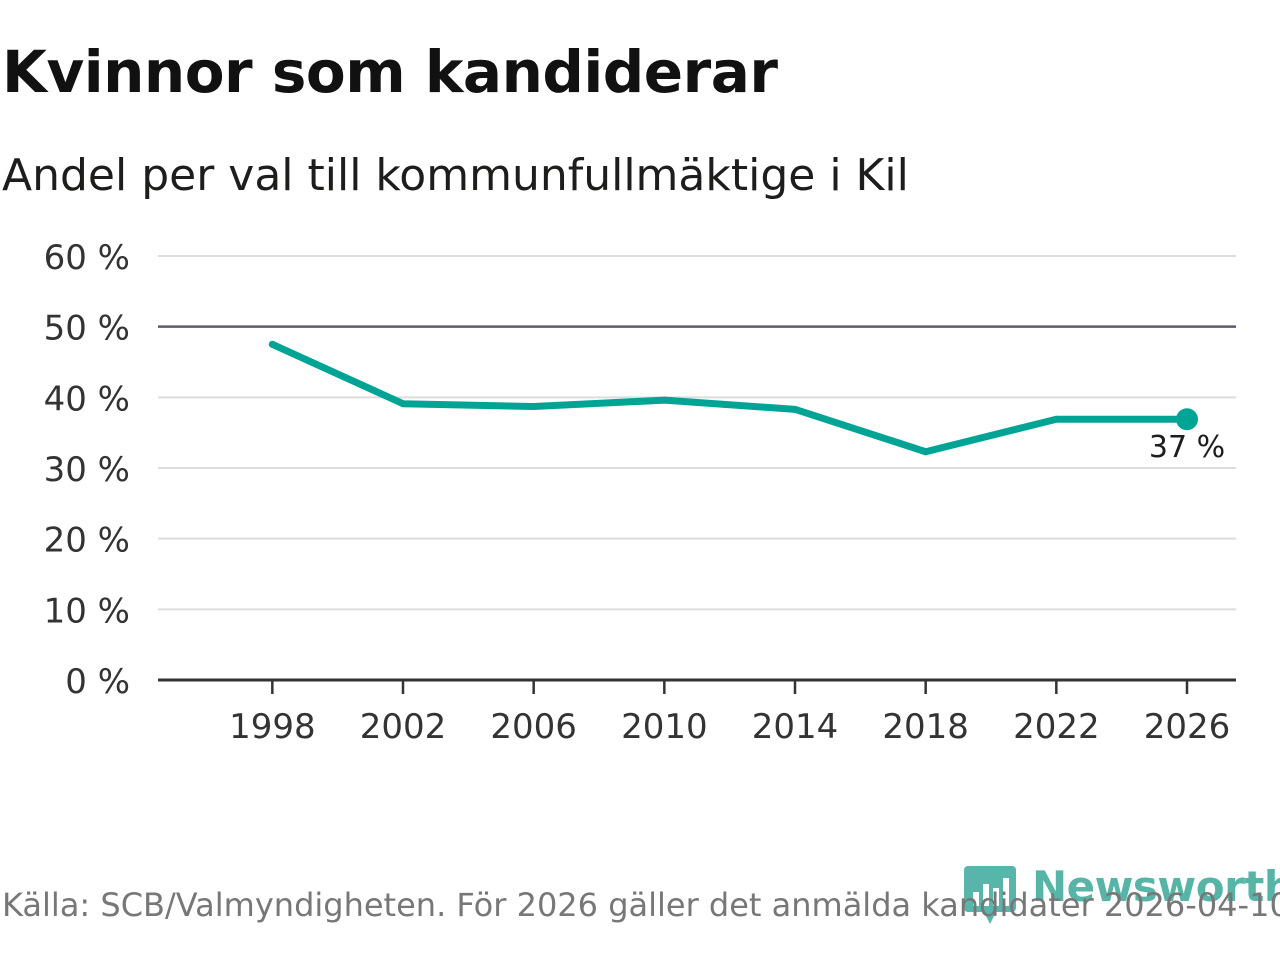 The width and height of the screenshot is (1280, 960). I want to click on y-axis: 0 % 10 % 20 % 30 % 40 % 50 % 60 %, so click(87, 470).